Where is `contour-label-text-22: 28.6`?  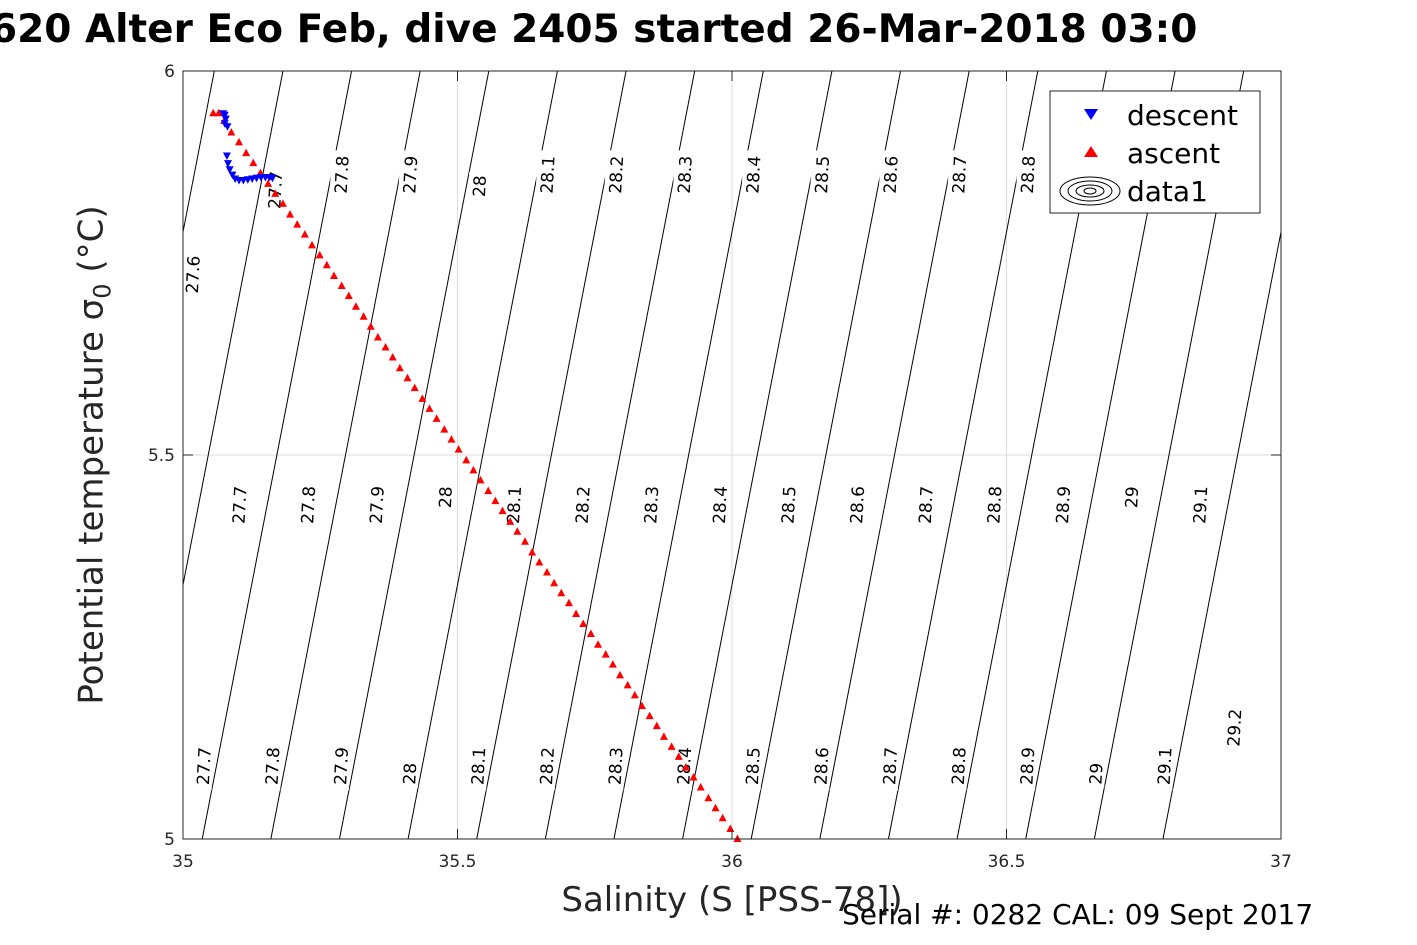 contour-label-text-22: 28.6 is located at coordinates (858, 505).